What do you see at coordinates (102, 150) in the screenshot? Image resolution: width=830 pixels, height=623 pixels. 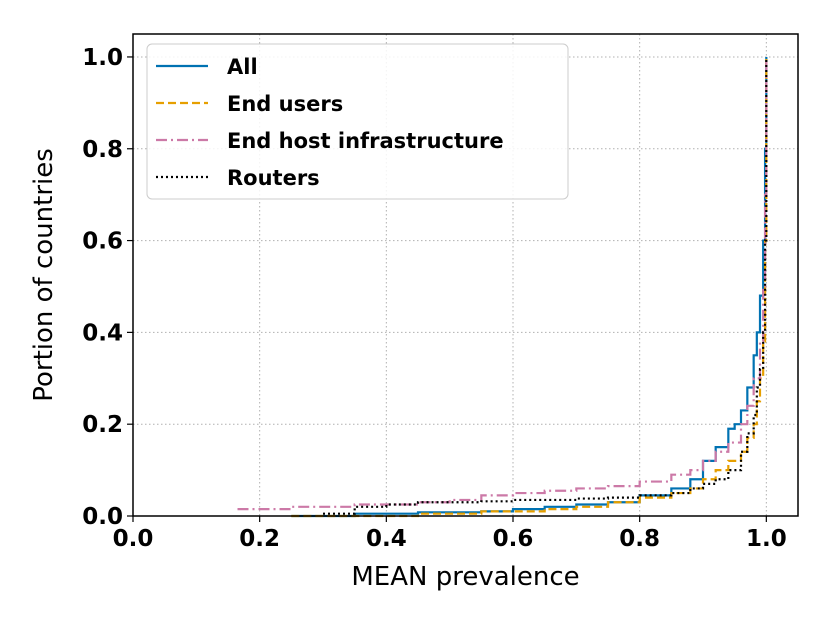 I see `y-tick-label: 0.8` at bounding box center [102, 150].